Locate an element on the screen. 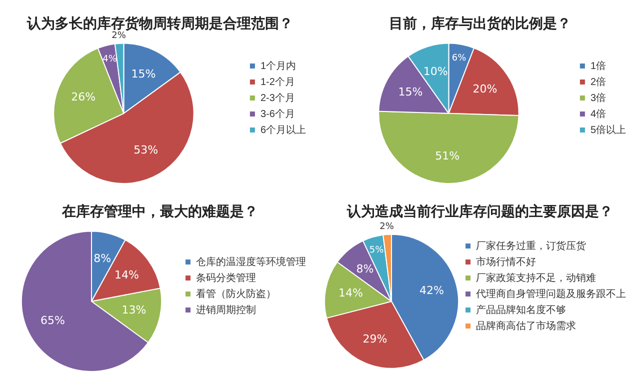 Image resolution: width=640 pixels, height=376 pixels. data-label: 53% is located at coordinates (146, 150).